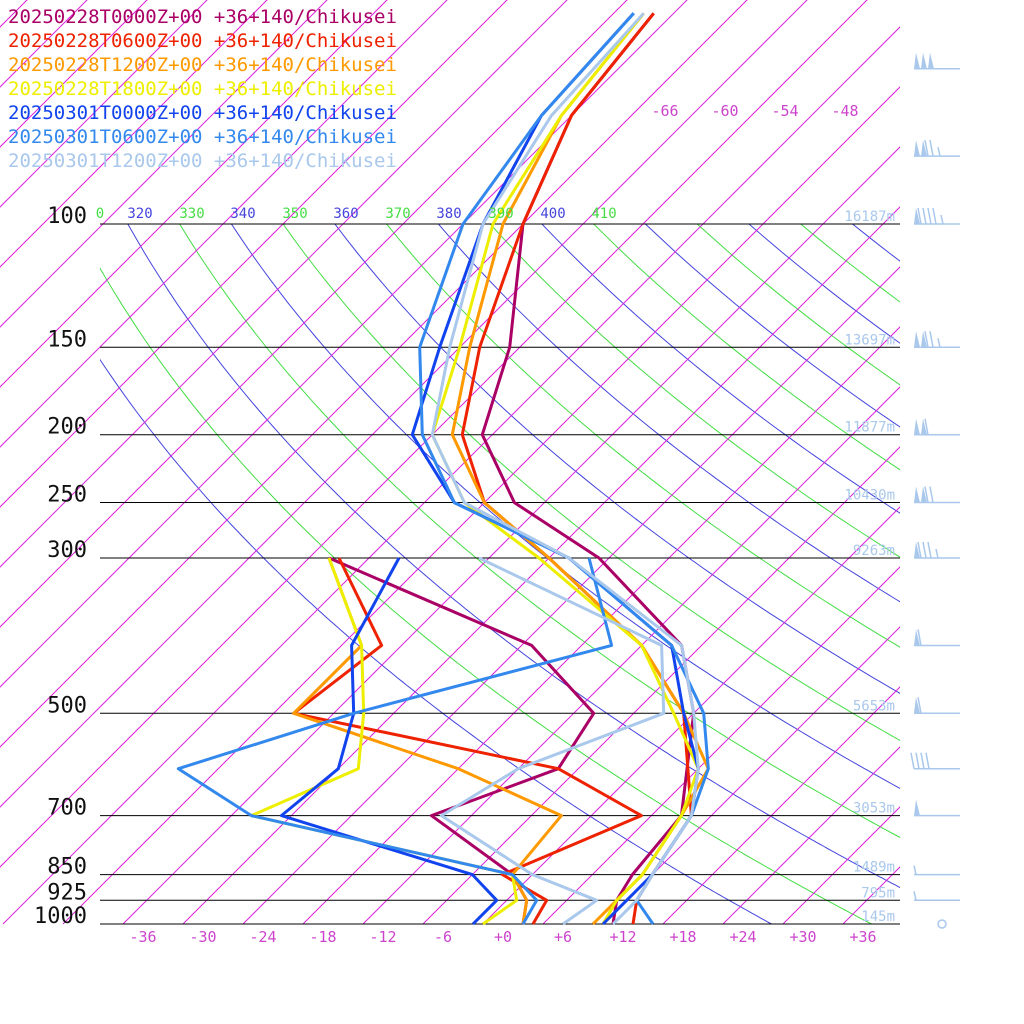 This screenshot has width=1024, height=1024. Describe the element at coordinates (862, 937) in the screenshot. I see `temperature-tick-label: +36` at that location.